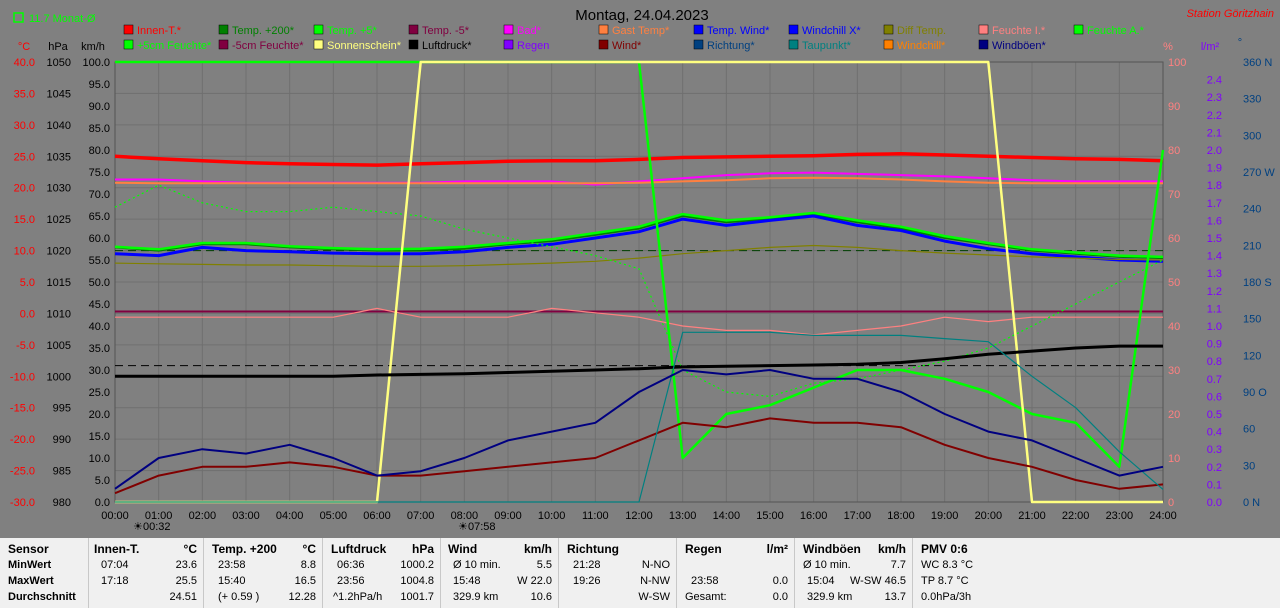  What do you see at coordinates (59, 94) in the screenshot?
I see `hpa-tick-label: 1045` at bounding box center [59, 94].